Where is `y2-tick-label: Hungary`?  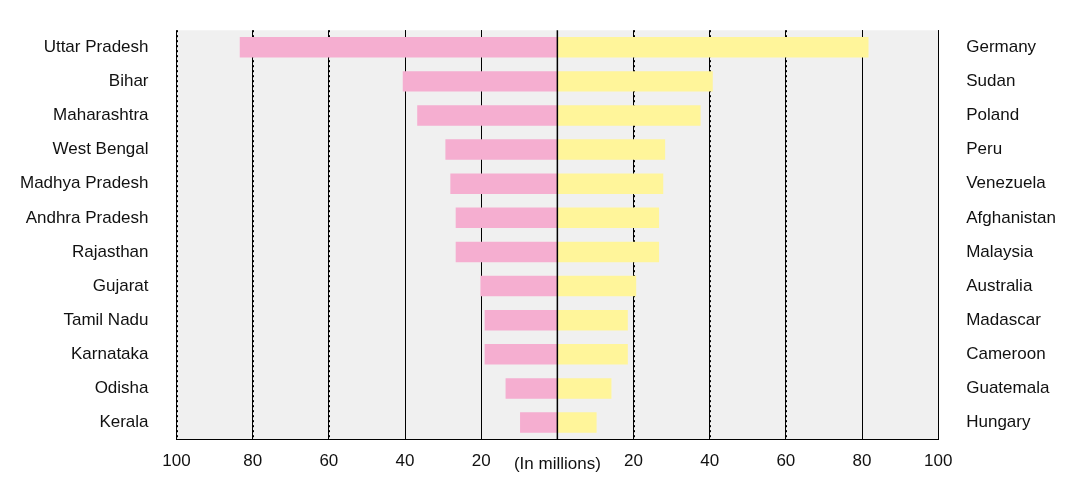
y2-tick-label: Hungary is located at coordinates (998, 422).